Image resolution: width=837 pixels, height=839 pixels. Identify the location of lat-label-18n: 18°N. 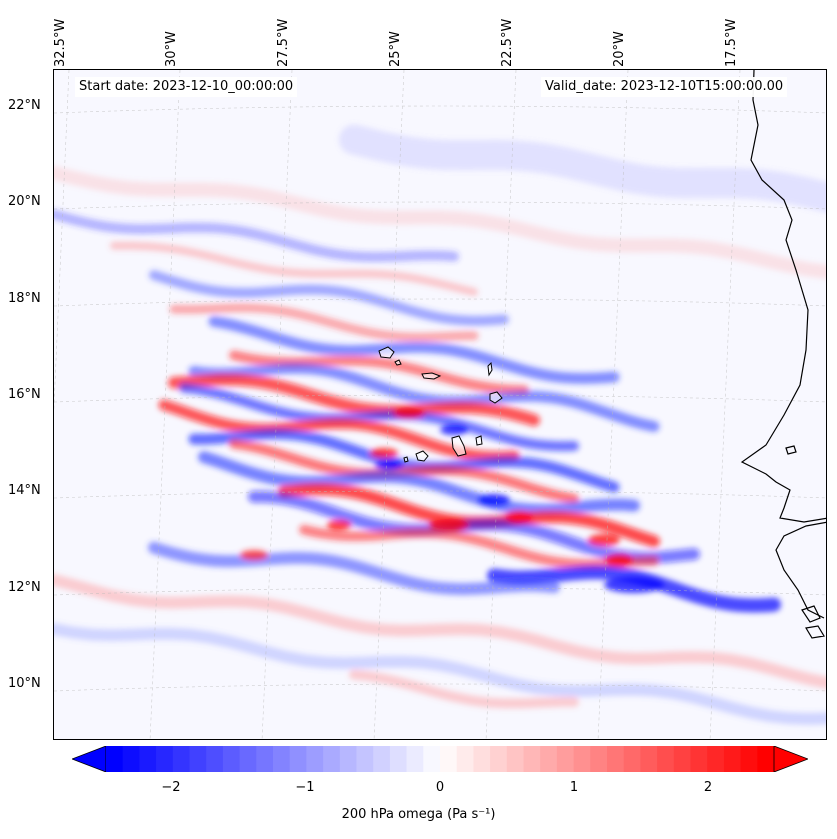
(24, 298).